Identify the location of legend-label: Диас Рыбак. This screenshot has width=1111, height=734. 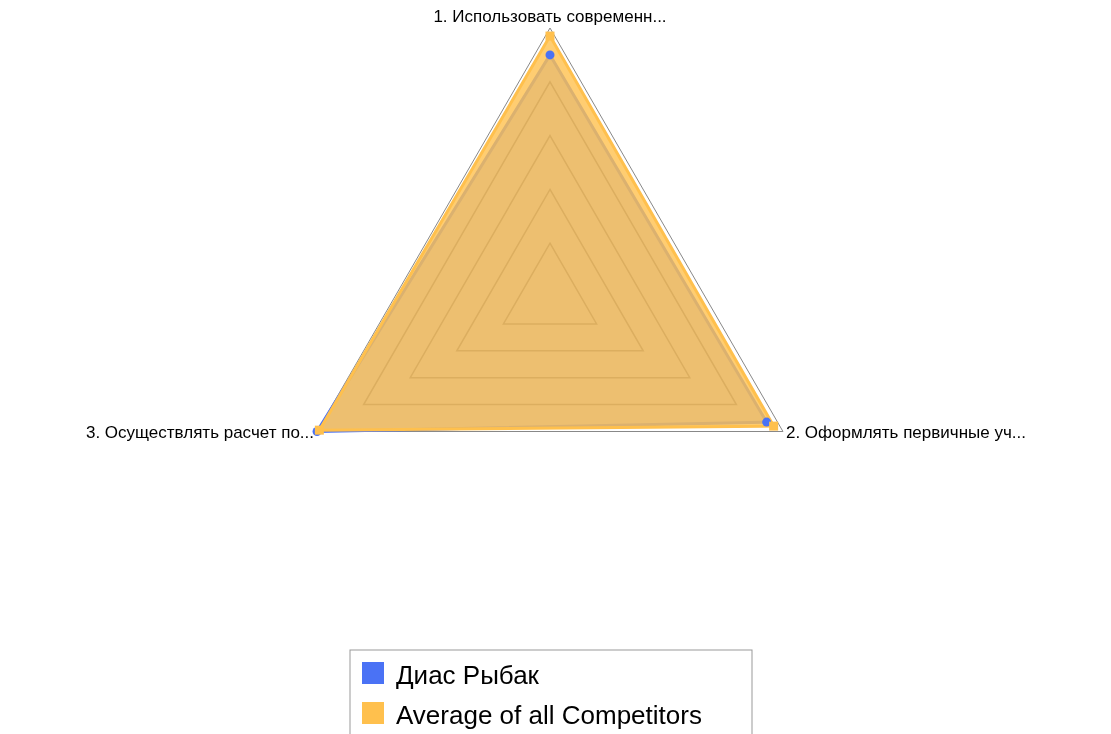
(468, 675).